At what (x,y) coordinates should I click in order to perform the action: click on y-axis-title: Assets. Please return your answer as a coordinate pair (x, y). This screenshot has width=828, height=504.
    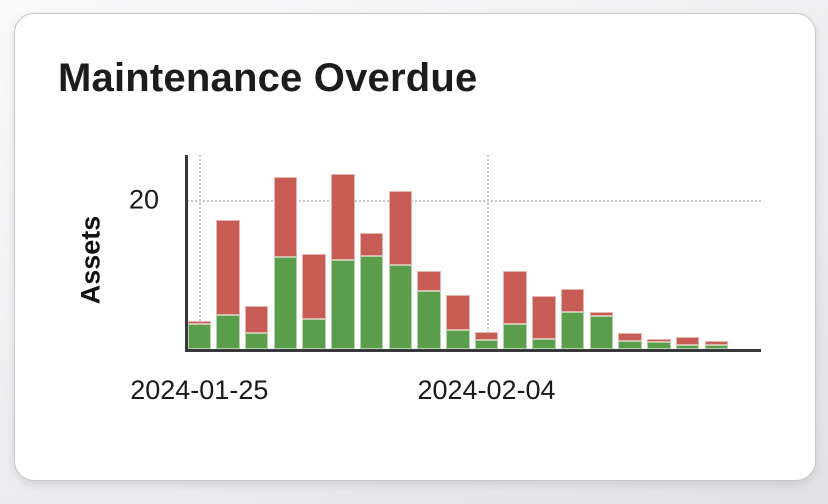
    Looking at the image, I should click on (90, 260).